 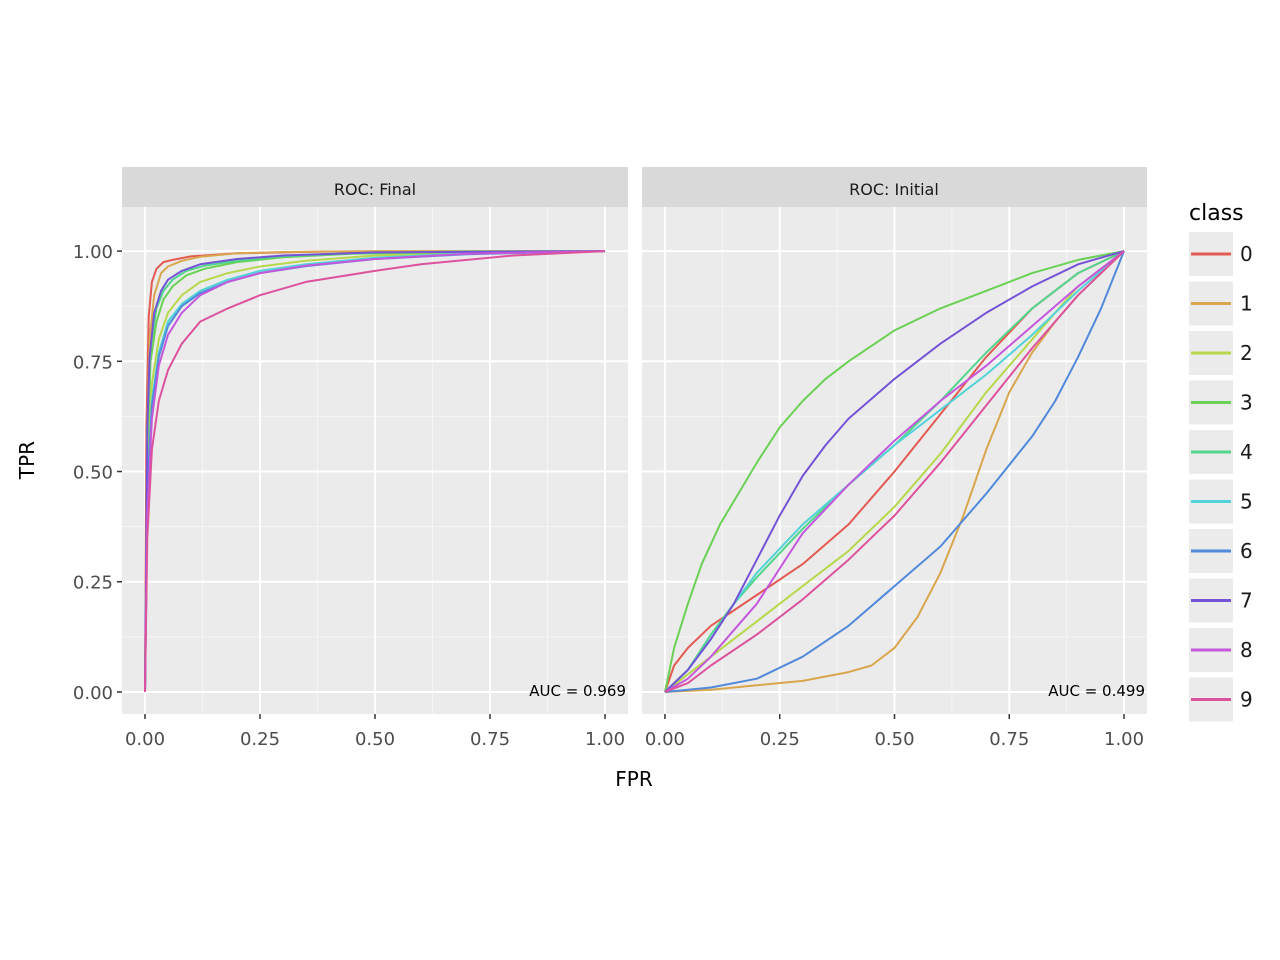 I want to click on strip-title: ROC: Initial, so click(x=894, y=189).